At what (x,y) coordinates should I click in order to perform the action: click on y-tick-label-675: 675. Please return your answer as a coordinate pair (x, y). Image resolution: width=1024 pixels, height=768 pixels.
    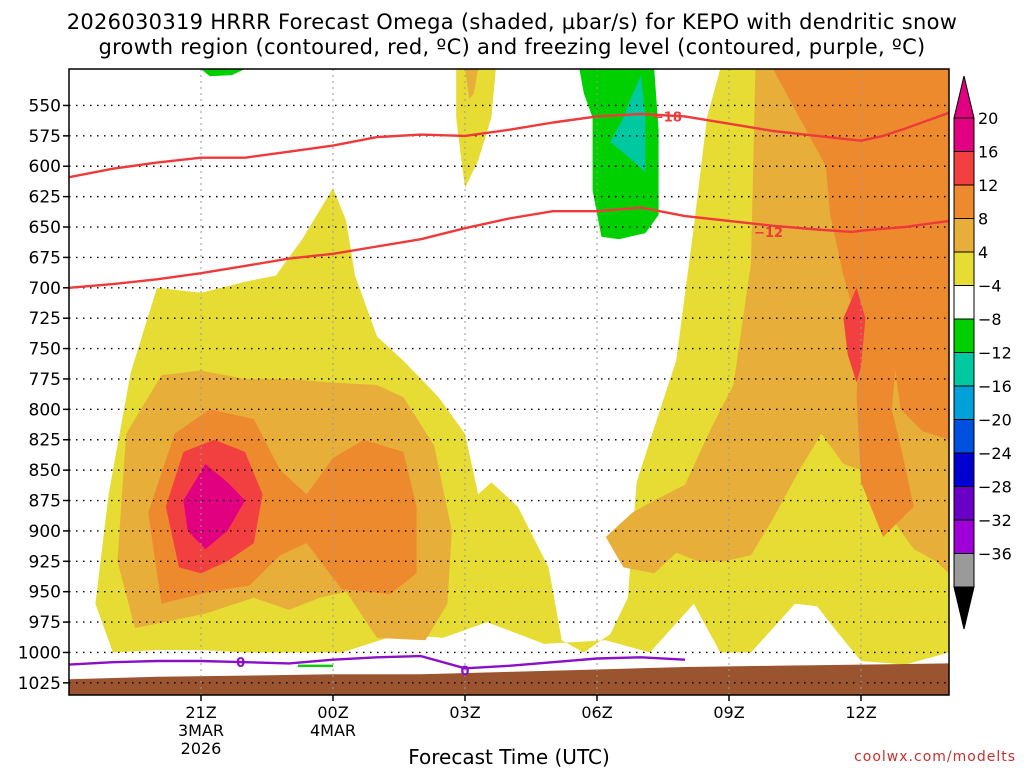
    Looking at the image, I should click on (45, 258).